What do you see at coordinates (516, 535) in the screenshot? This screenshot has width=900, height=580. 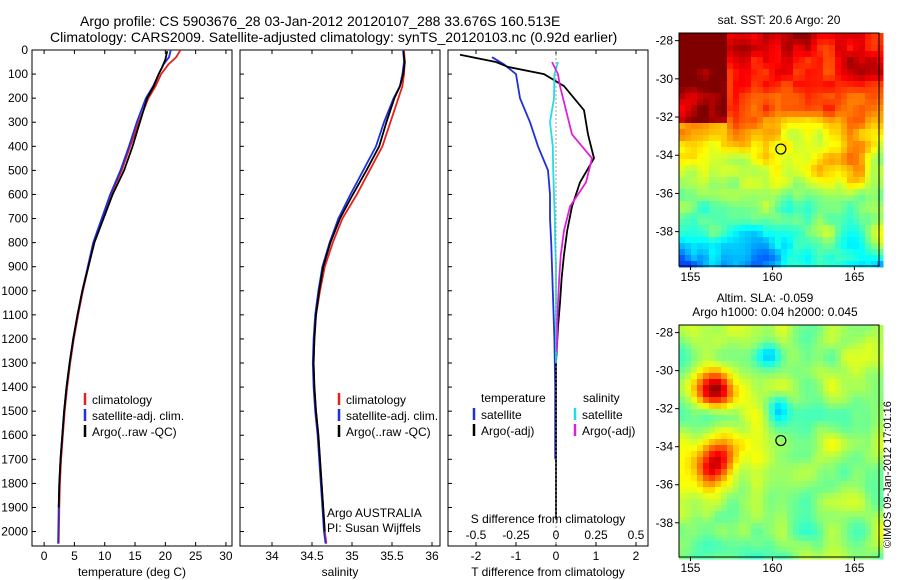 I see `difference-xtick2-label: -0.25` at bounding box center [516, 535].